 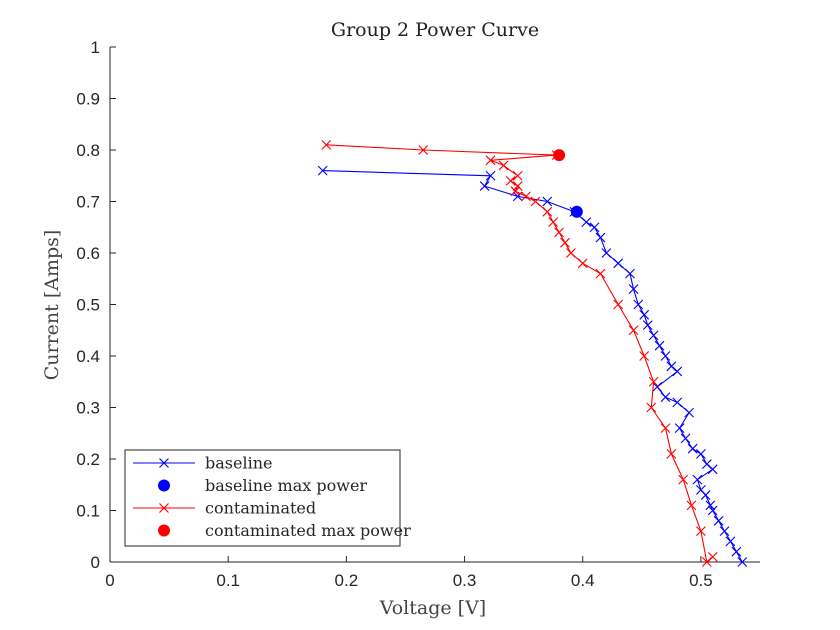 What do you see at coordinates (260, 508) in the screenshot?
I see `legend-label-contaminated: contaminated` at bounding box center [260, 508].